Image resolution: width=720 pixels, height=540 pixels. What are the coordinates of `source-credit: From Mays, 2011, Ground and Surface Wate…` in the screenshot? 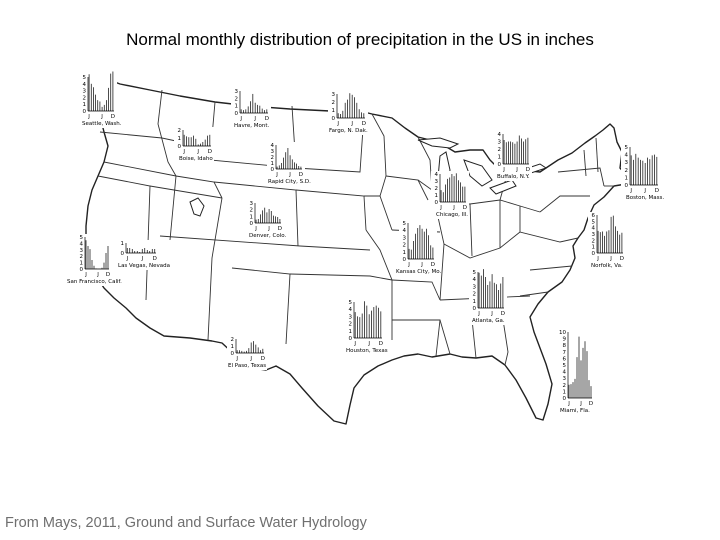 It's located at (186, 523).